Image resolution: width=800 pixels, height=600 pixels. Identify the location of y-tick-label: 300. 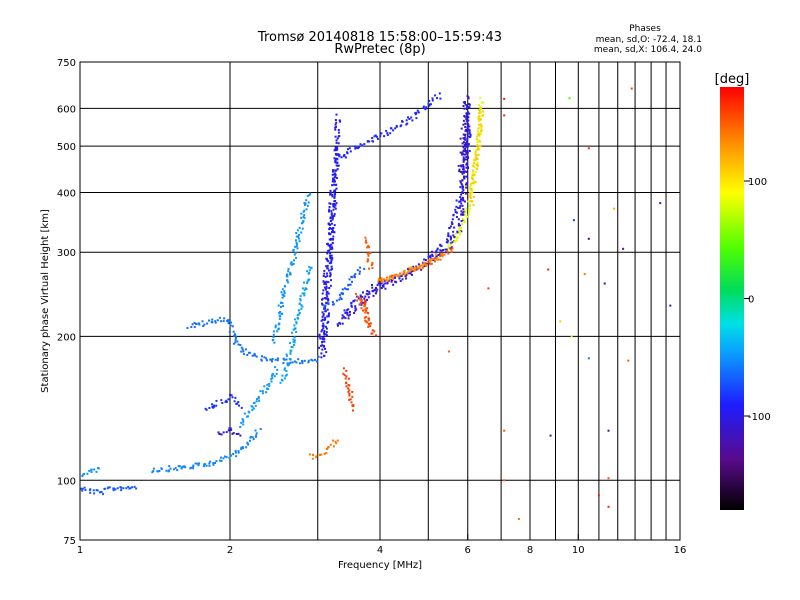
(66, 253).